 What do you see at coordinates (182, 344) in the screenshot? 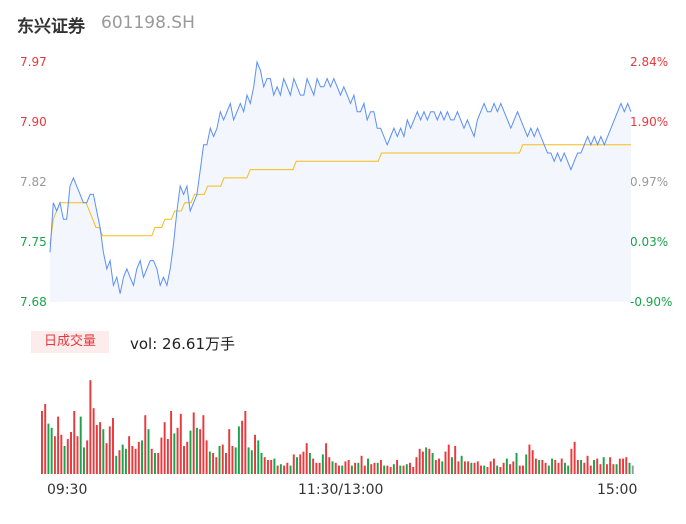
I see `volume-summary: vol: 26.61万手` at bounding box center [182, 344].